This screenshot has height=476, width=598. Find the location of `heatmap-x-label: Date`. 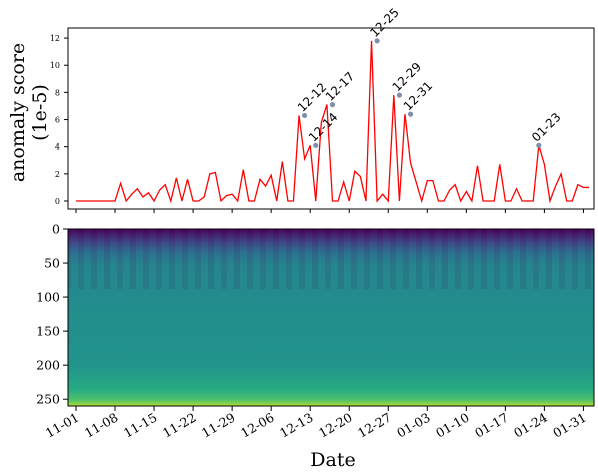

heatmap-x-label: Date is located at coordinates (332, 460).